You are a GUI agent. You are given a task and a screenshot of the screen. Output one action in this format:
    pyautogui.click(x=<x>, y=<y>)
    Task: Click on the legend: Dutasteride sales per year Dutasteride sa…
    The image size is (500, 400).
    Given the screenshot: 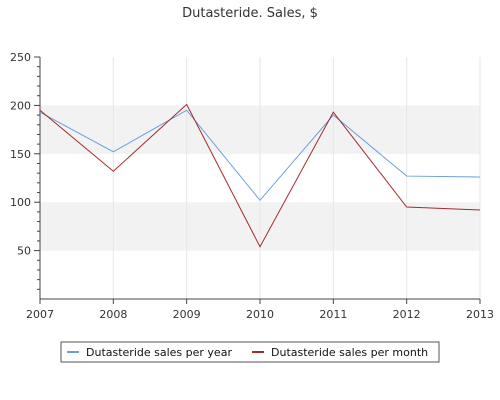 What is the action you would take?
    pyautogui.click(x=250, y=352)
    